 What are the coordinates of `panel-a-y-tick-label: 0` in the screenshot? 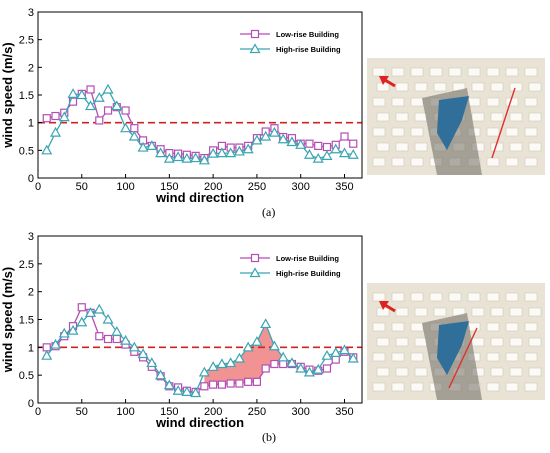 It's located at (31, 179).